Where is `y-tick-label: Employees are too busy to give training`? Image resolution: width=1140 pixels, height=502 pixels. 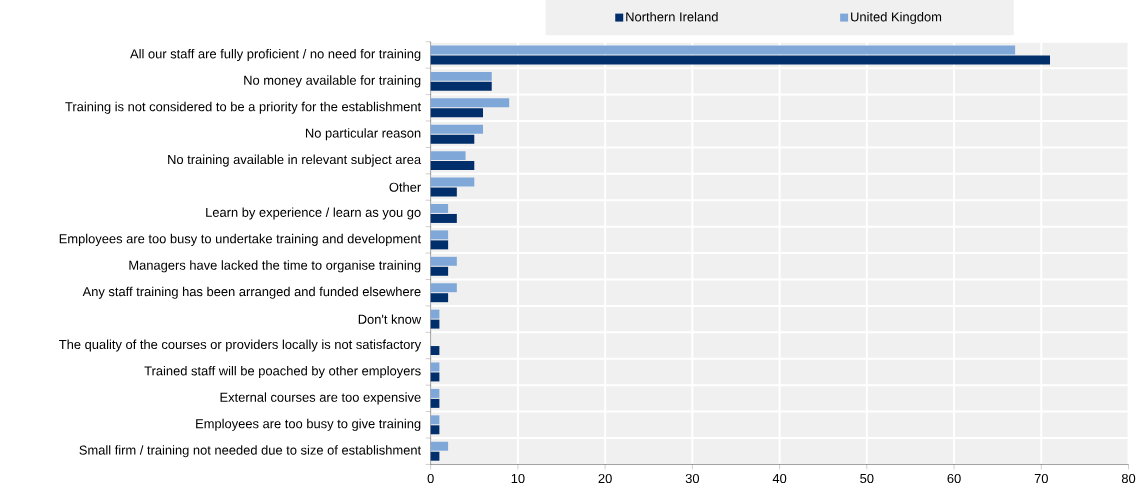
y-tick-label: Employees are too busy to give training is located at coordinates (308, 424).